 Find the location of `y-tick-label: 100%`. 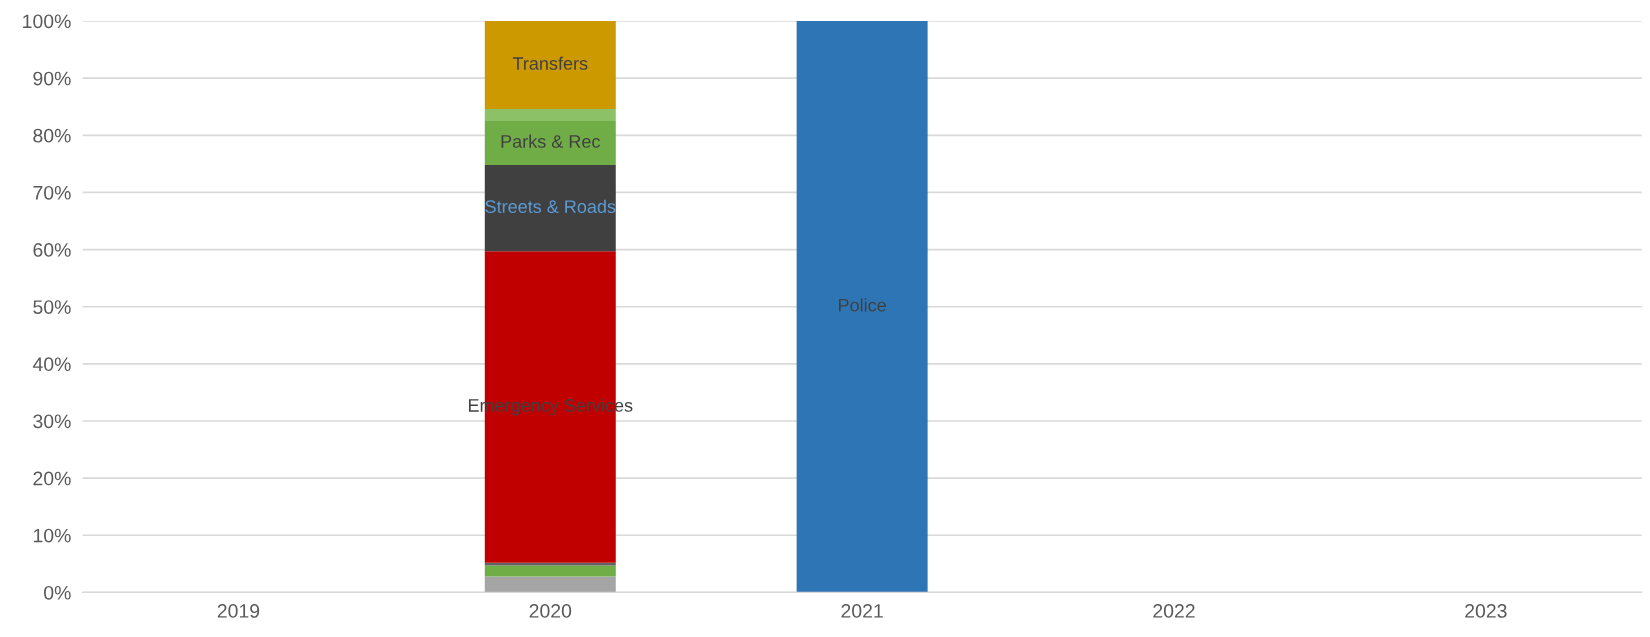

y-tick-label: 100% is located at coordinates (47, 21).